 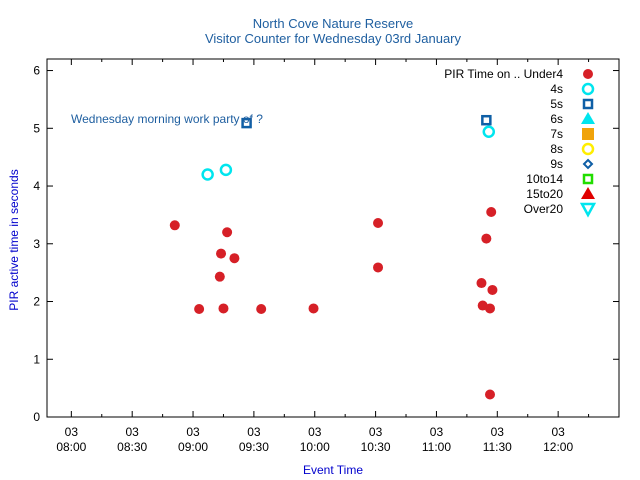 What do you see at coordinates (588, 104) in the screenshot?
I see `legend-marker-5s` at bounding box center [588, 104].